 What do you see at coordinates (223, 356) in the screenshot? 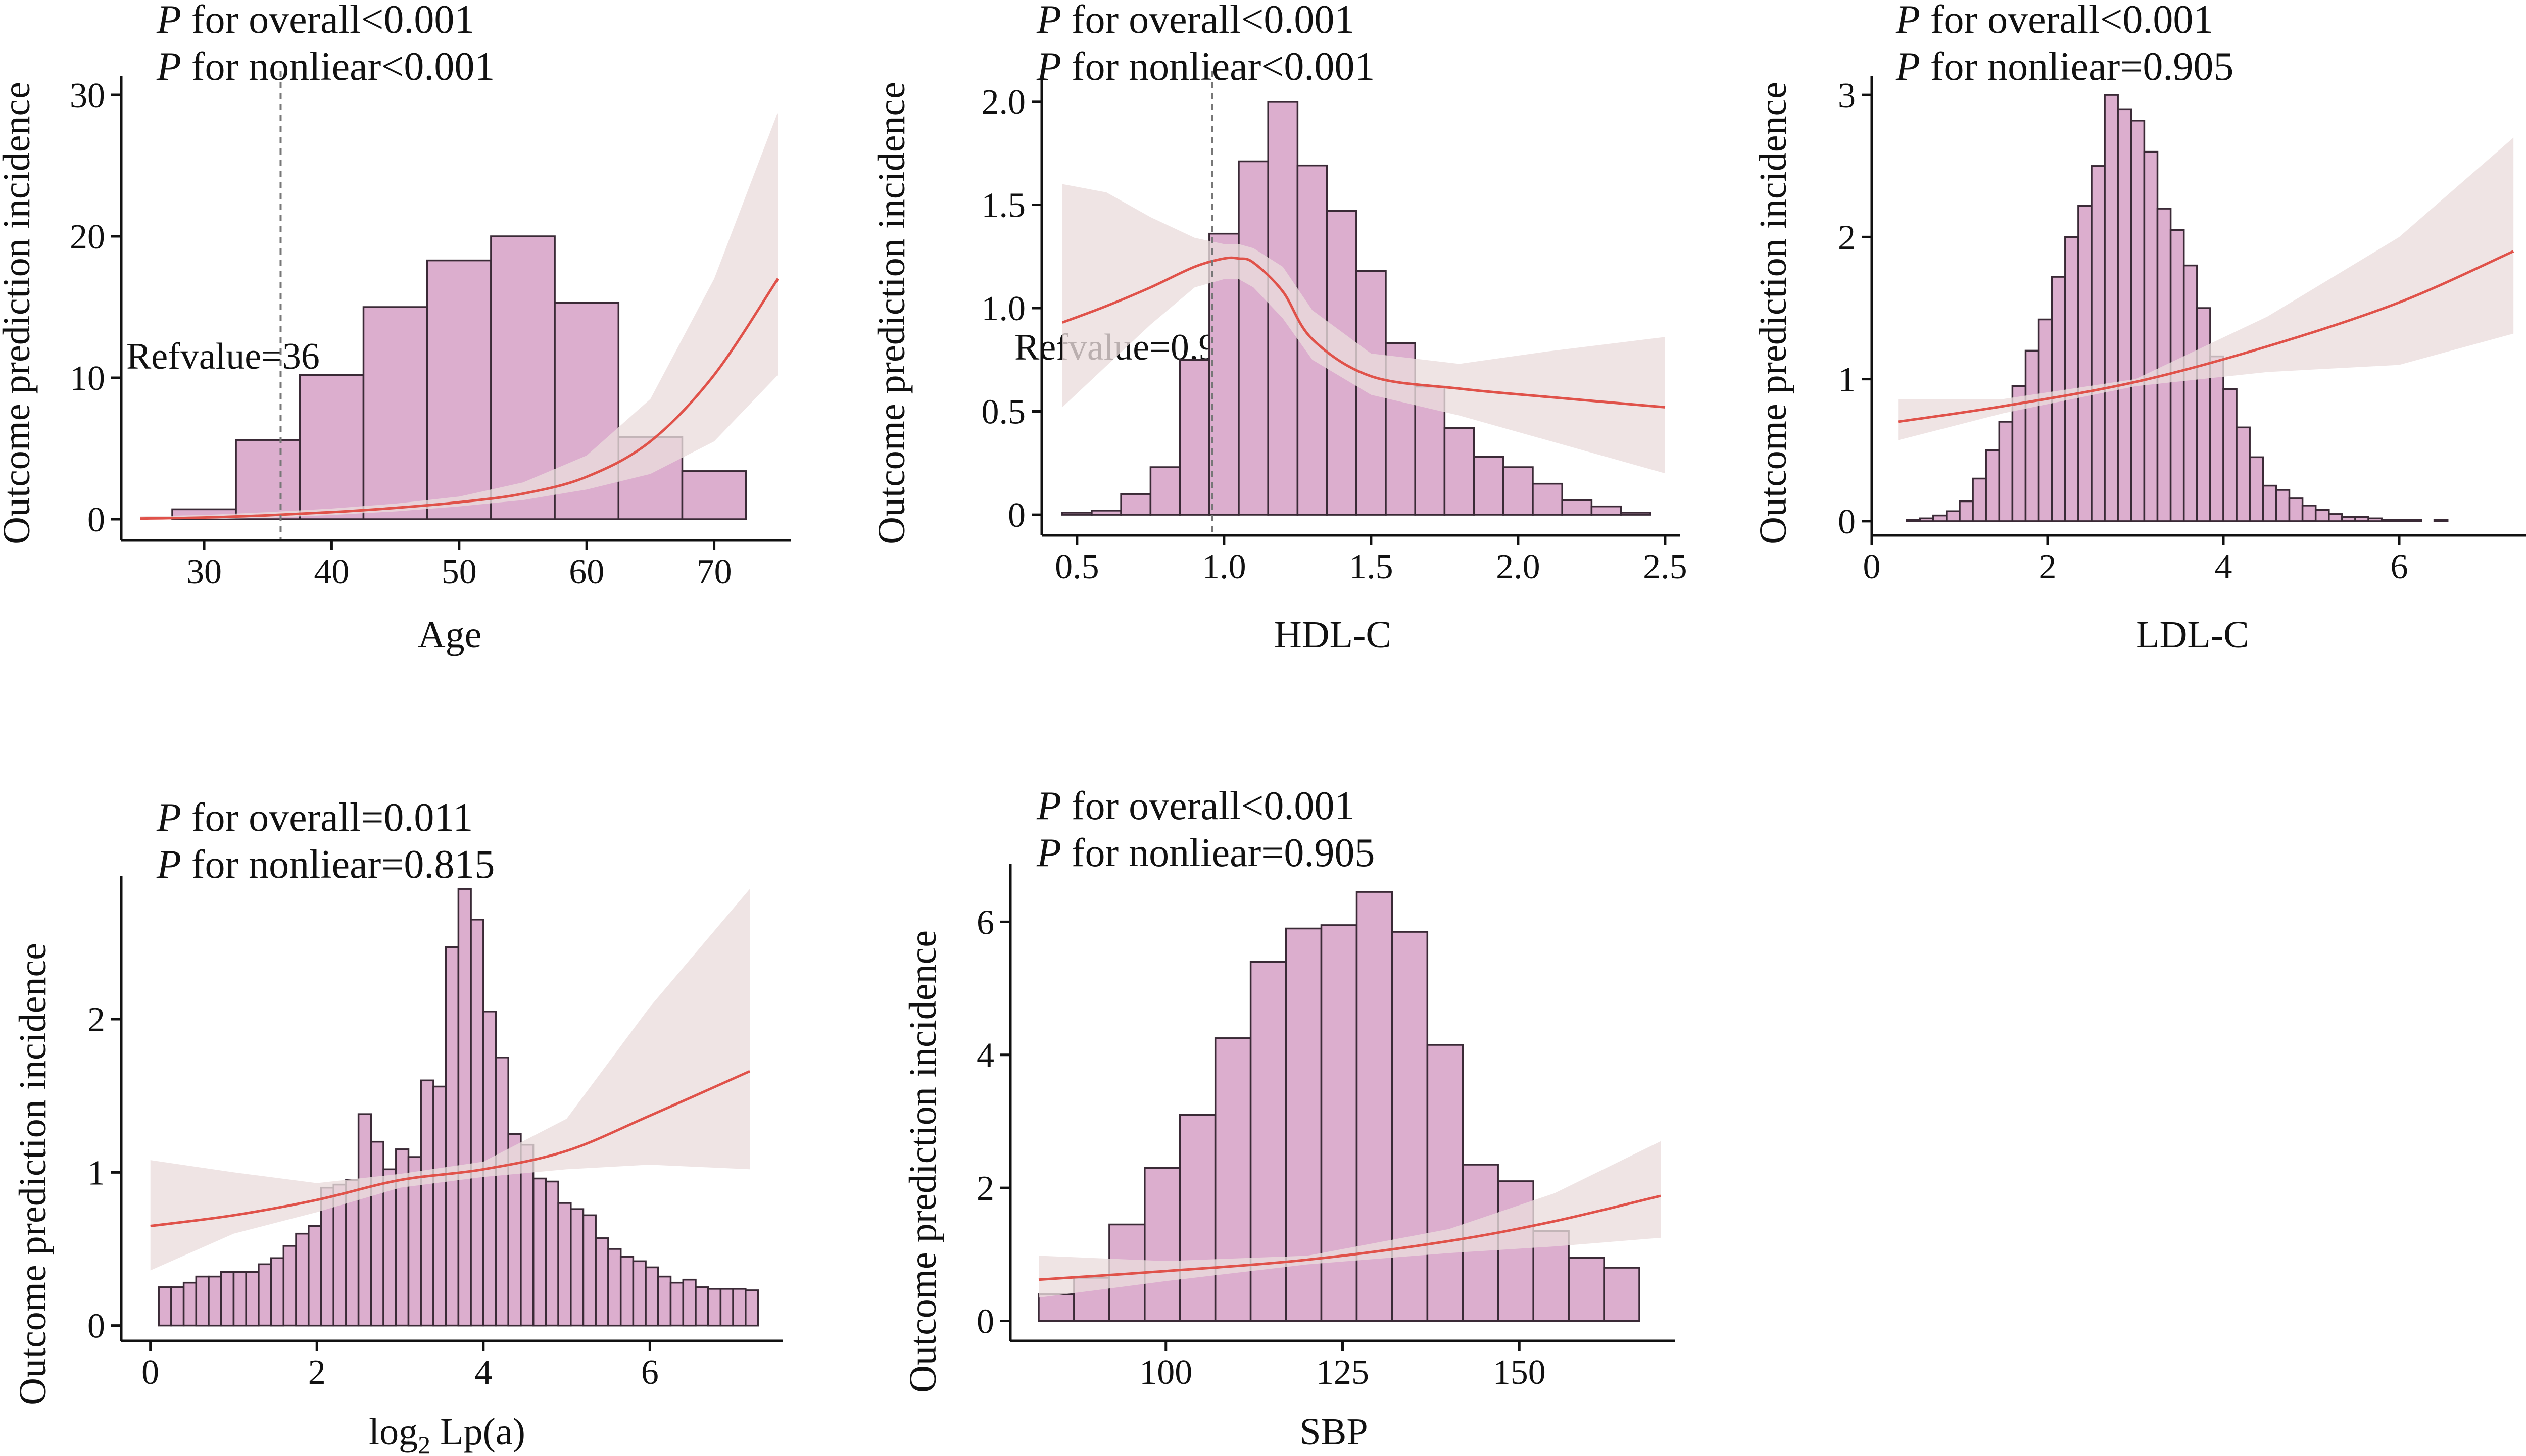
I see `refvalue-label: Refvalue=36` at bounding box center [223, 356].